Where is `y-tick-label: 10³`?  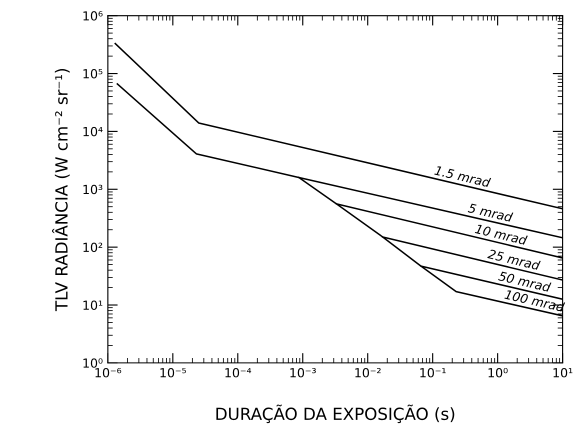 y-tick-label: 10³ is located at coordinates (92, 189).